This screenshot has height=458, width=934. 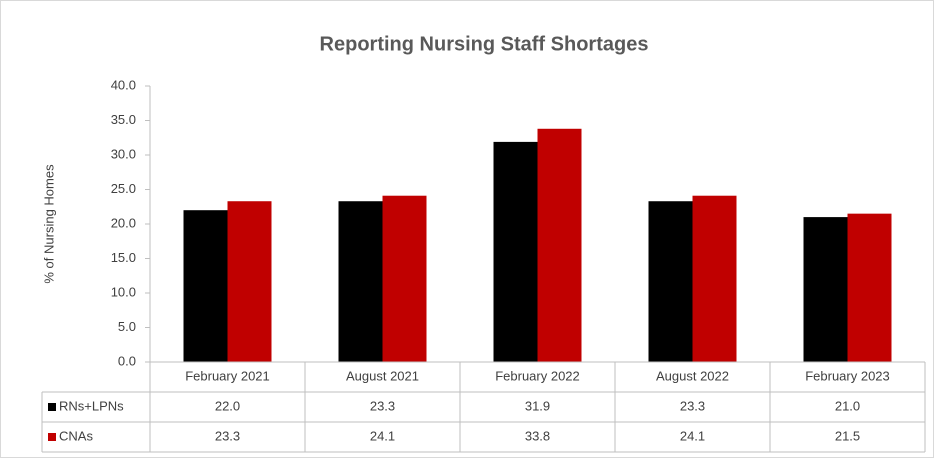 I want to click on y-tick-label: 40.0, so click(x=123, y=84).